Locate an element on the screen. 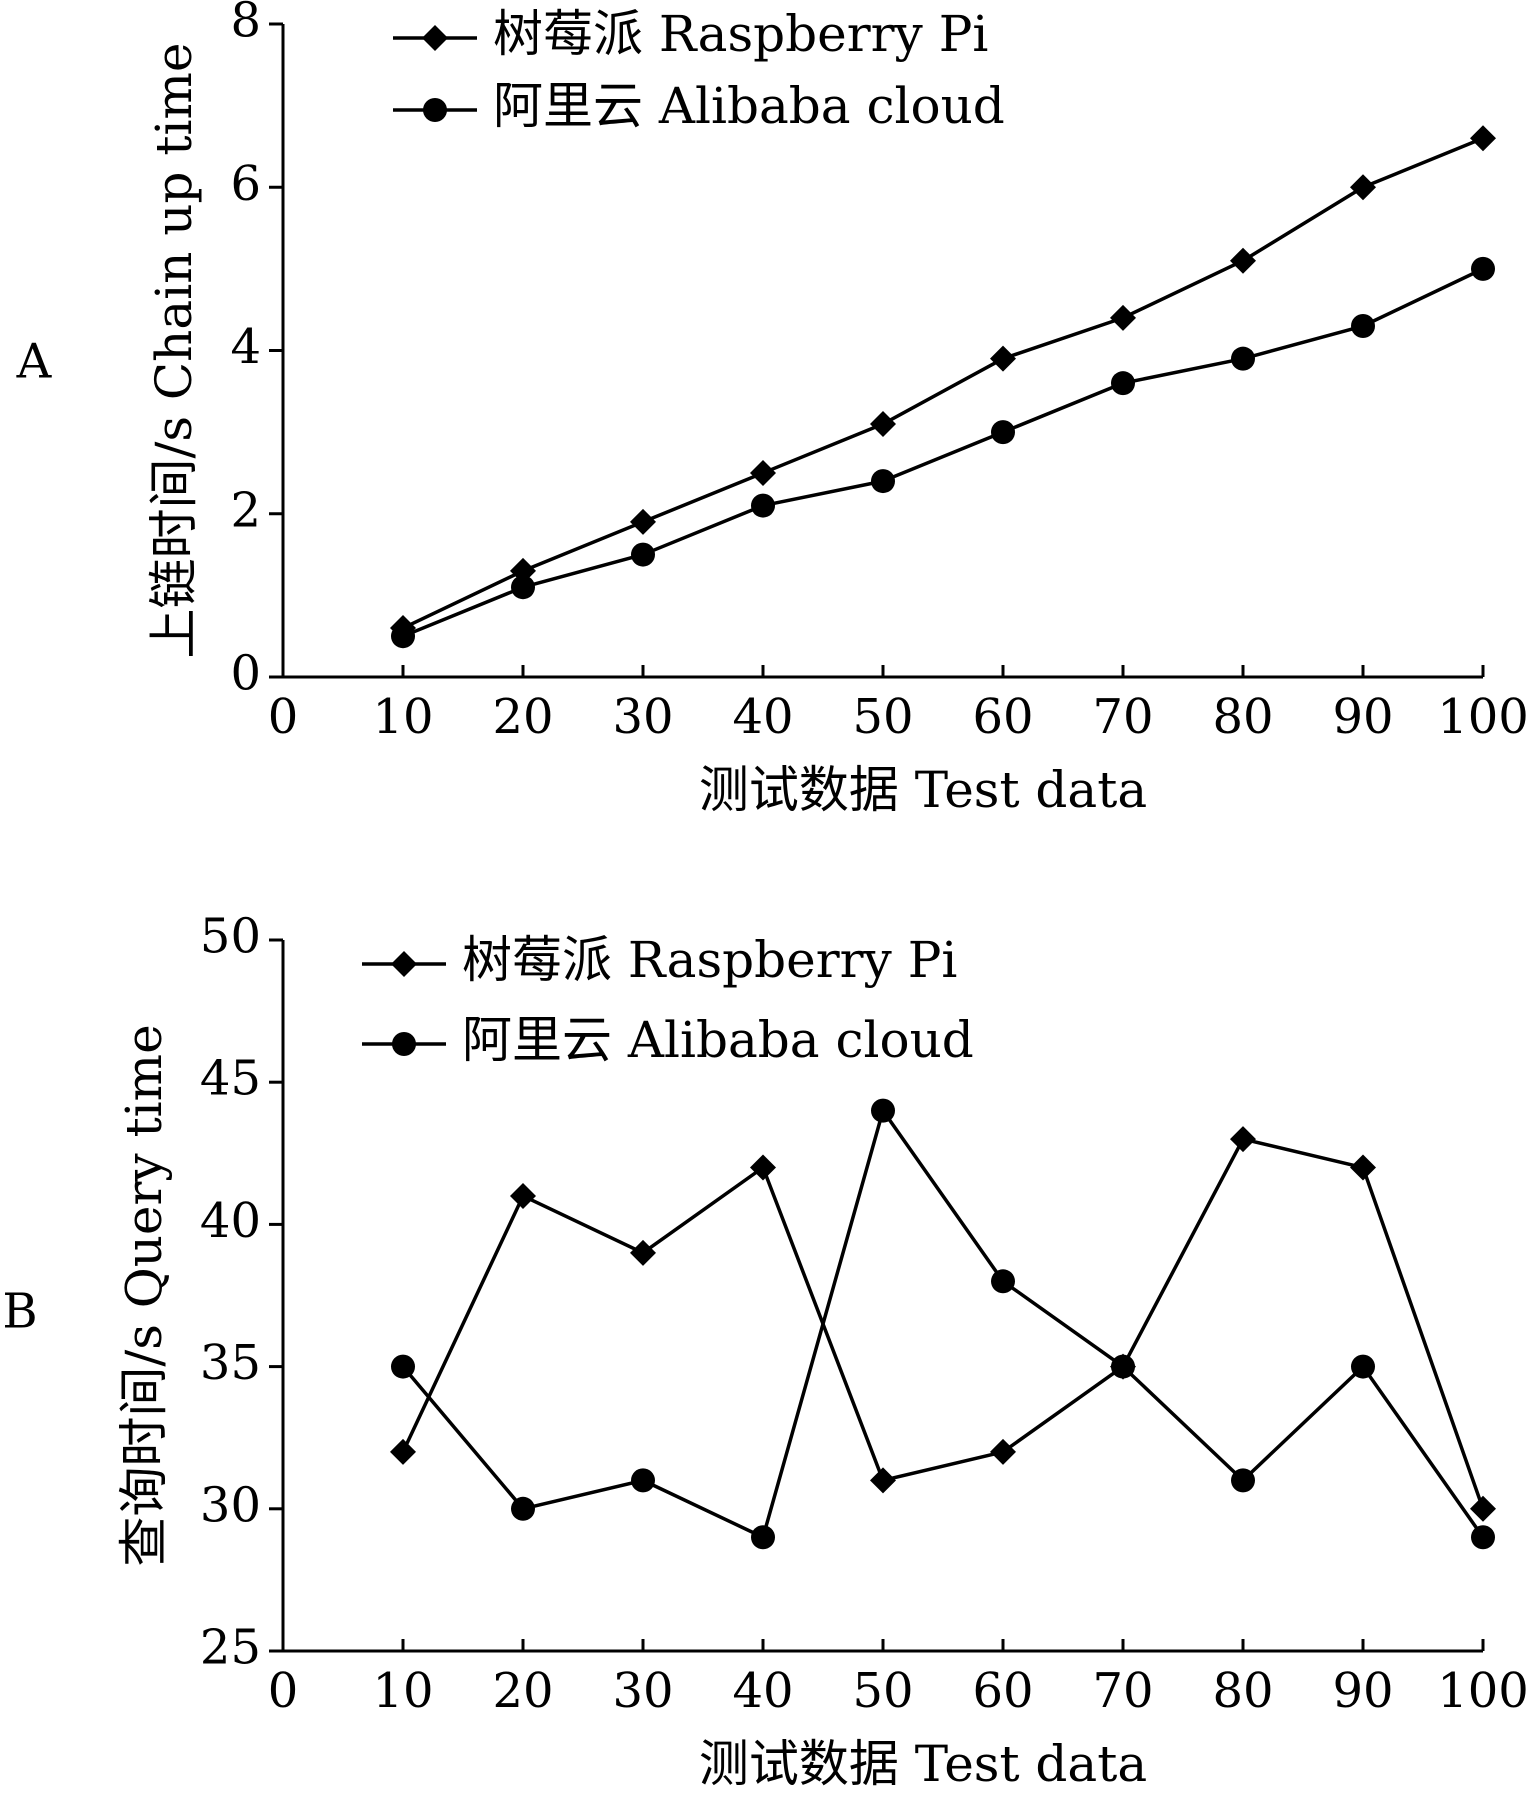  y-tick-label: 2 is located at coordinates (245, 510).